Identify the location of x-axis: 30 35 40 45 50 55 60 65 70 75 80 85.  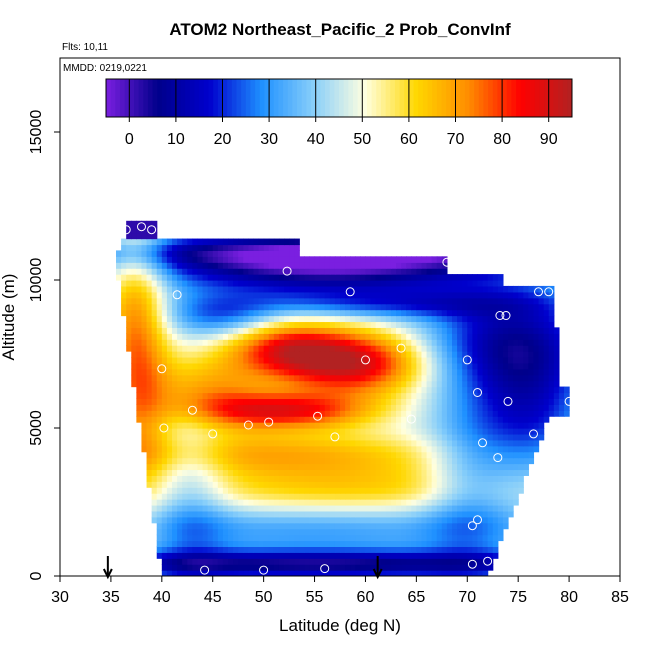
(340, 591).